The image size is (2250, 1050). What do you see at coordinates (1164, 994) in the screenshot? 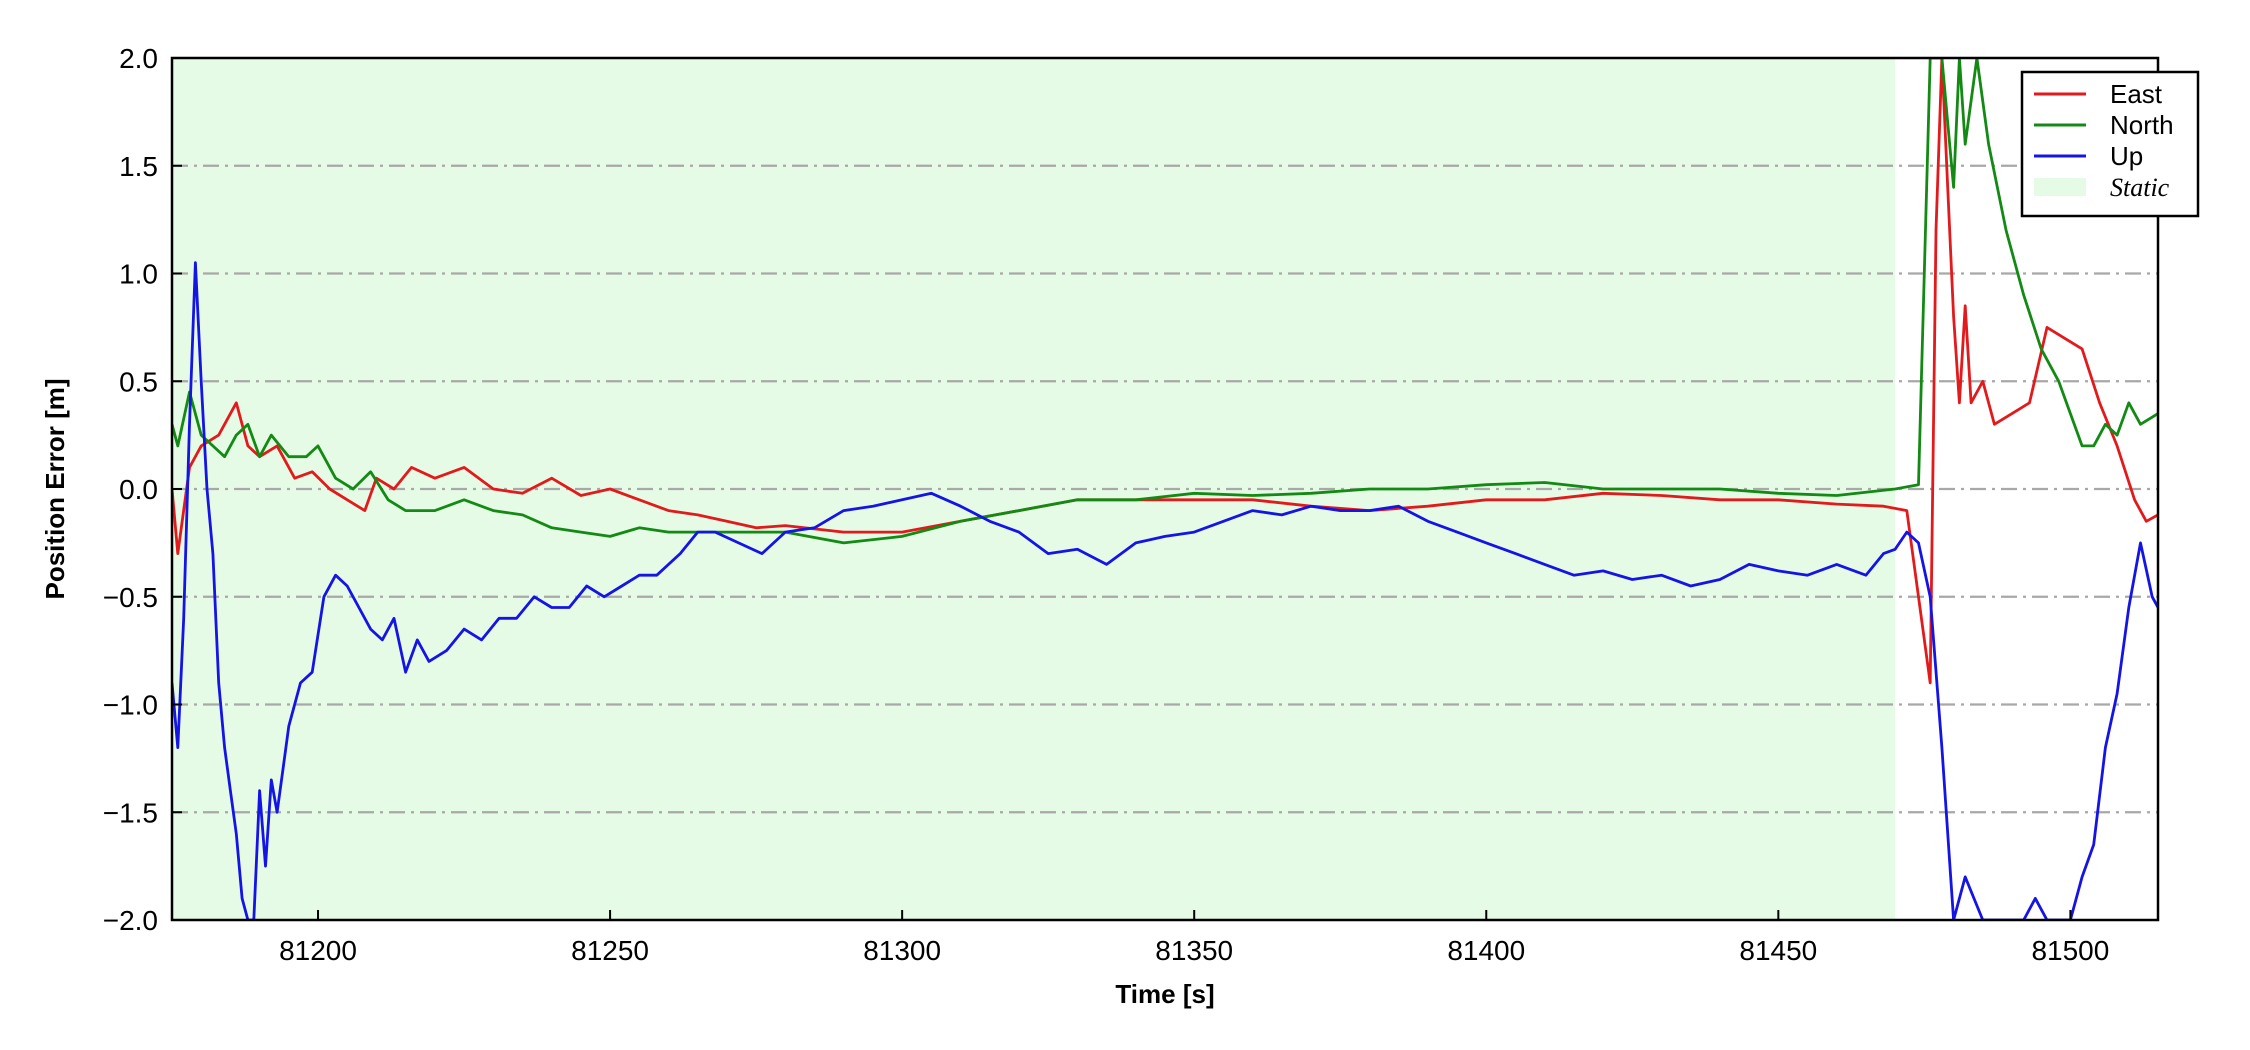
I see `x-axis-label: Time [s]` at bounding box center [1164, 994].